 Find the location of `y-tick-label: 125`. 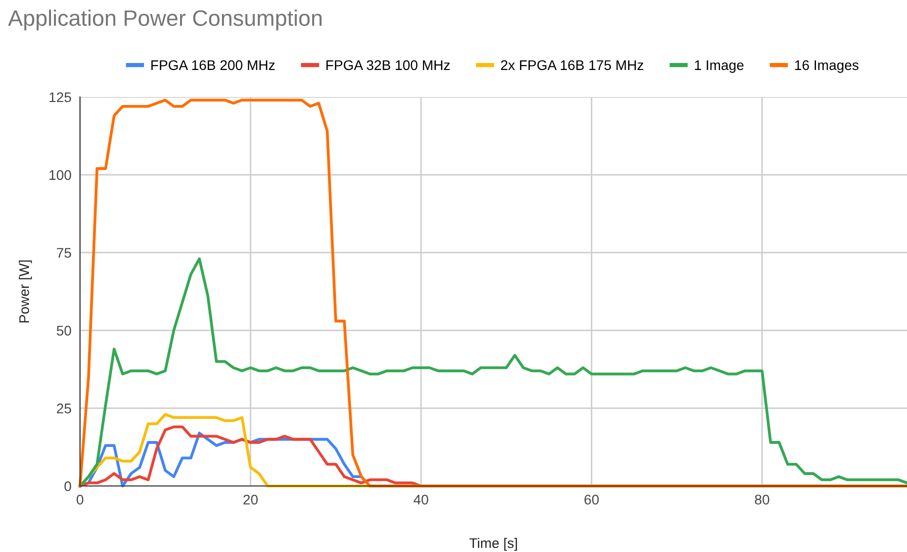

y-tick-label: 125 is located at coordinates (61, 97).